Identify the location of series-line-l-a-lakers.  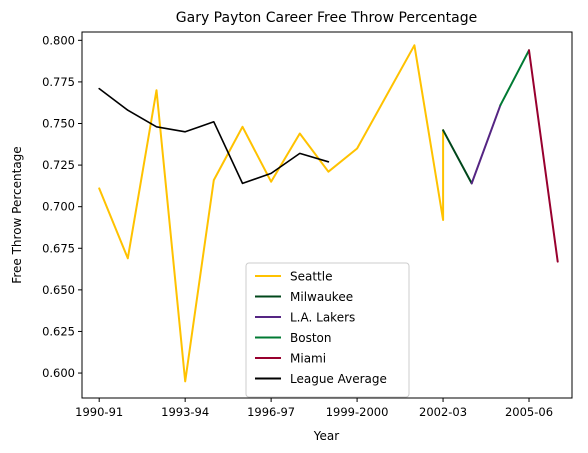
(486, 144).